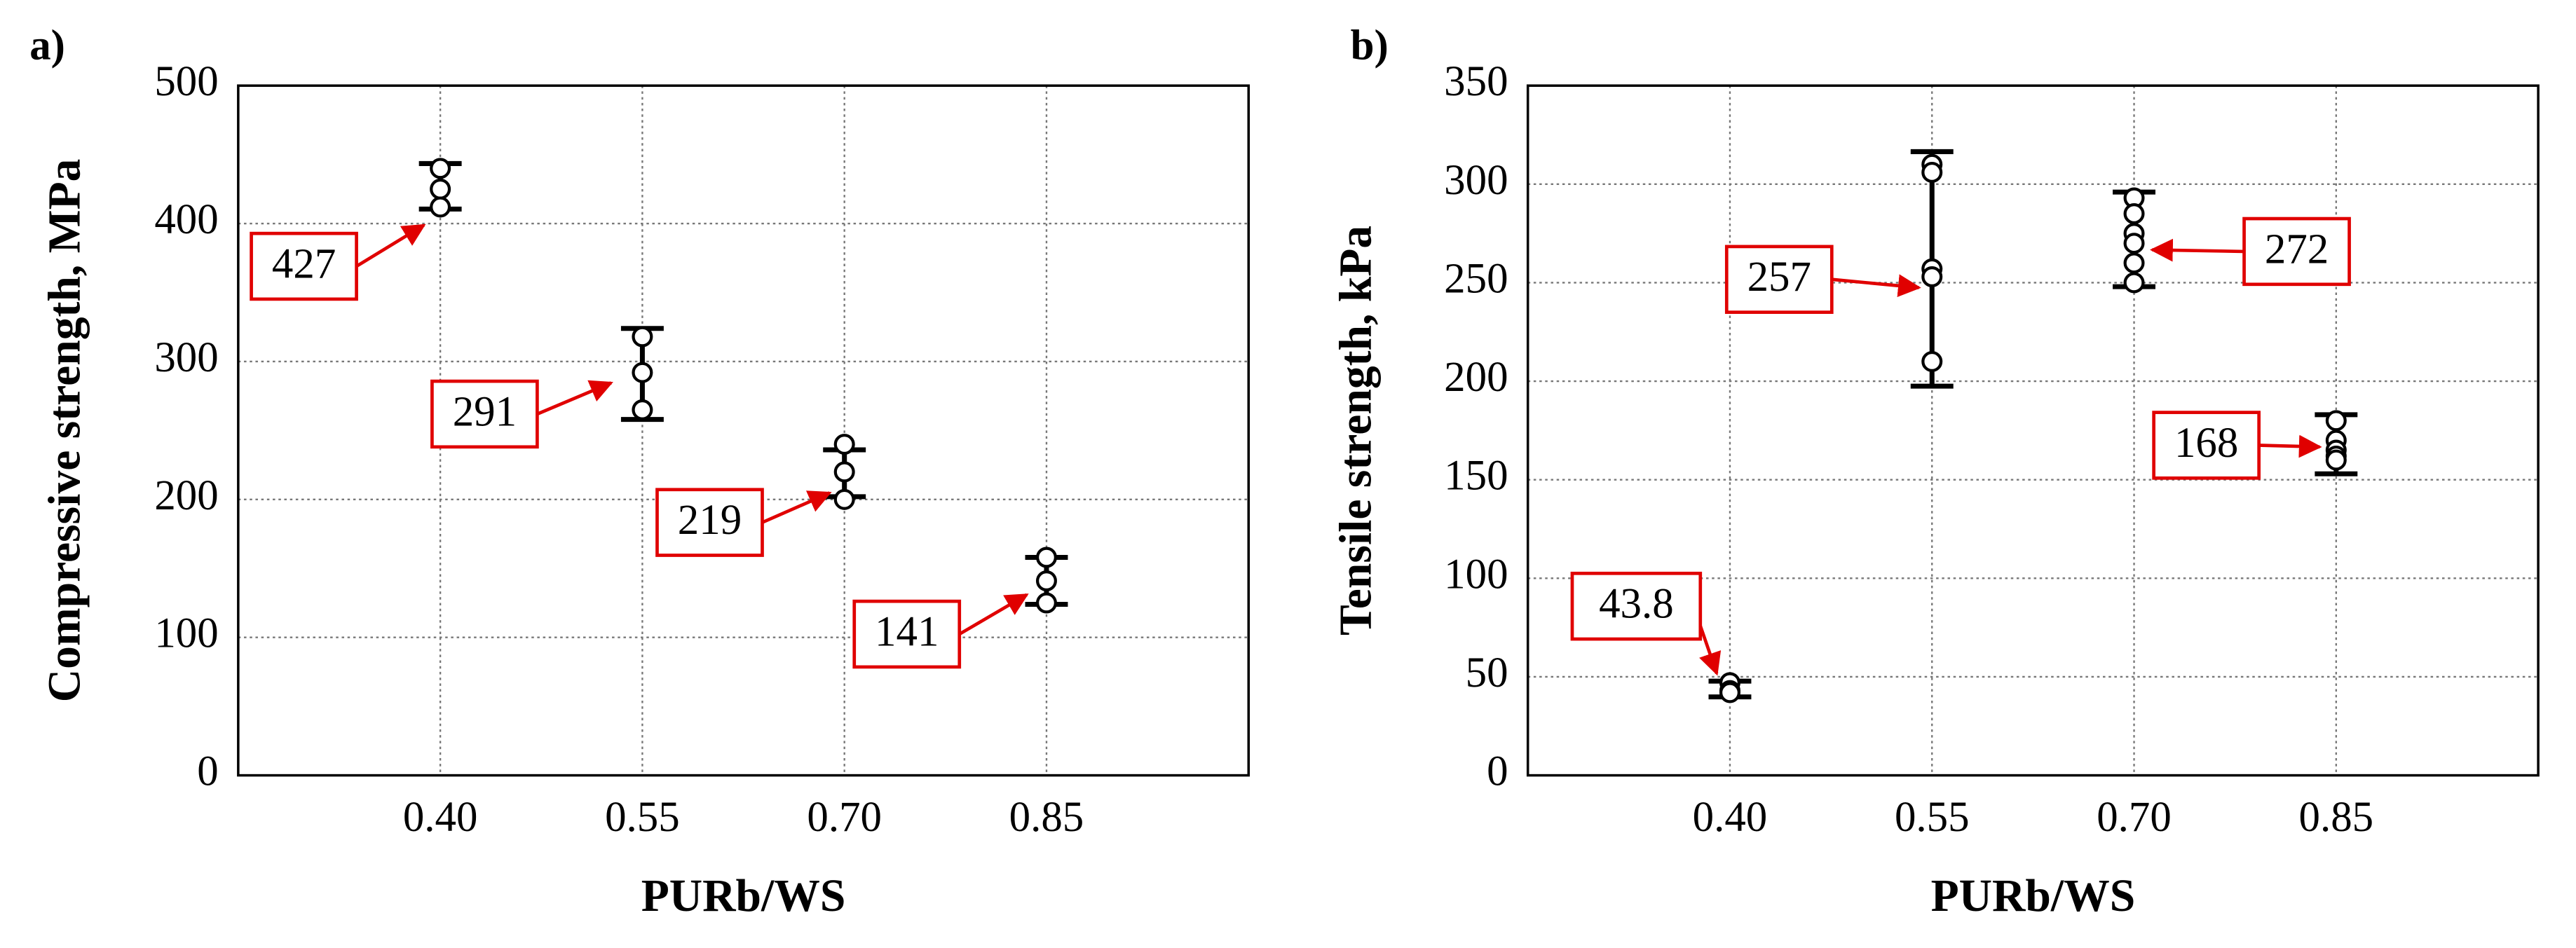  I want to click on annotation-label: 141, so click(907, 631).